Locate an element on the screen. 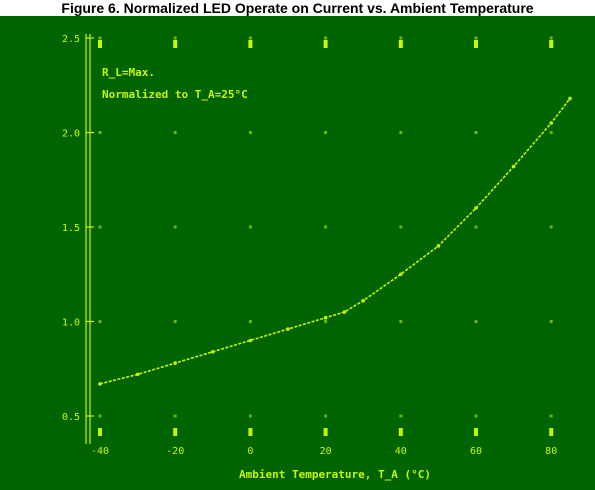 The height and width of the screenshot is (490, 595). x-tick-label: 40 is located at coordinates (401, 451).